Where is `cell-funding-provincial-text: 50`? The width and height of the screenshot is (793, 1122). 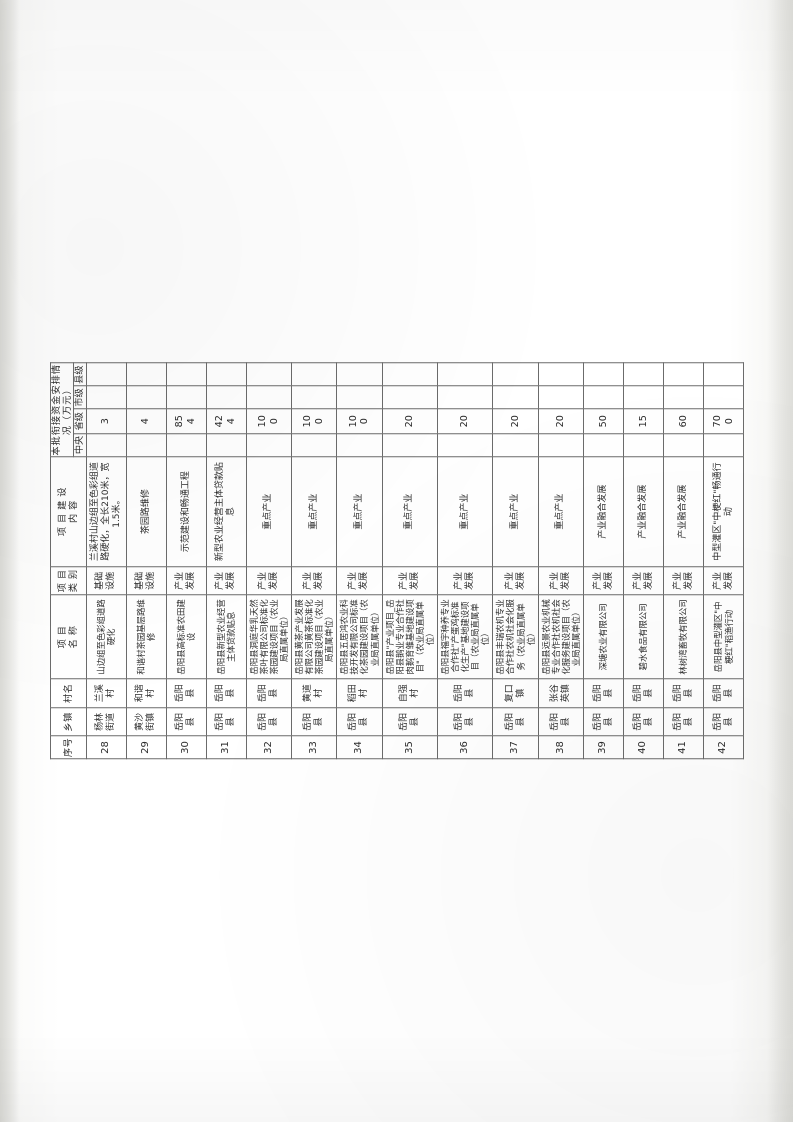
cell-funding-provincial-text: 50 is located at coordinates (603, 421).